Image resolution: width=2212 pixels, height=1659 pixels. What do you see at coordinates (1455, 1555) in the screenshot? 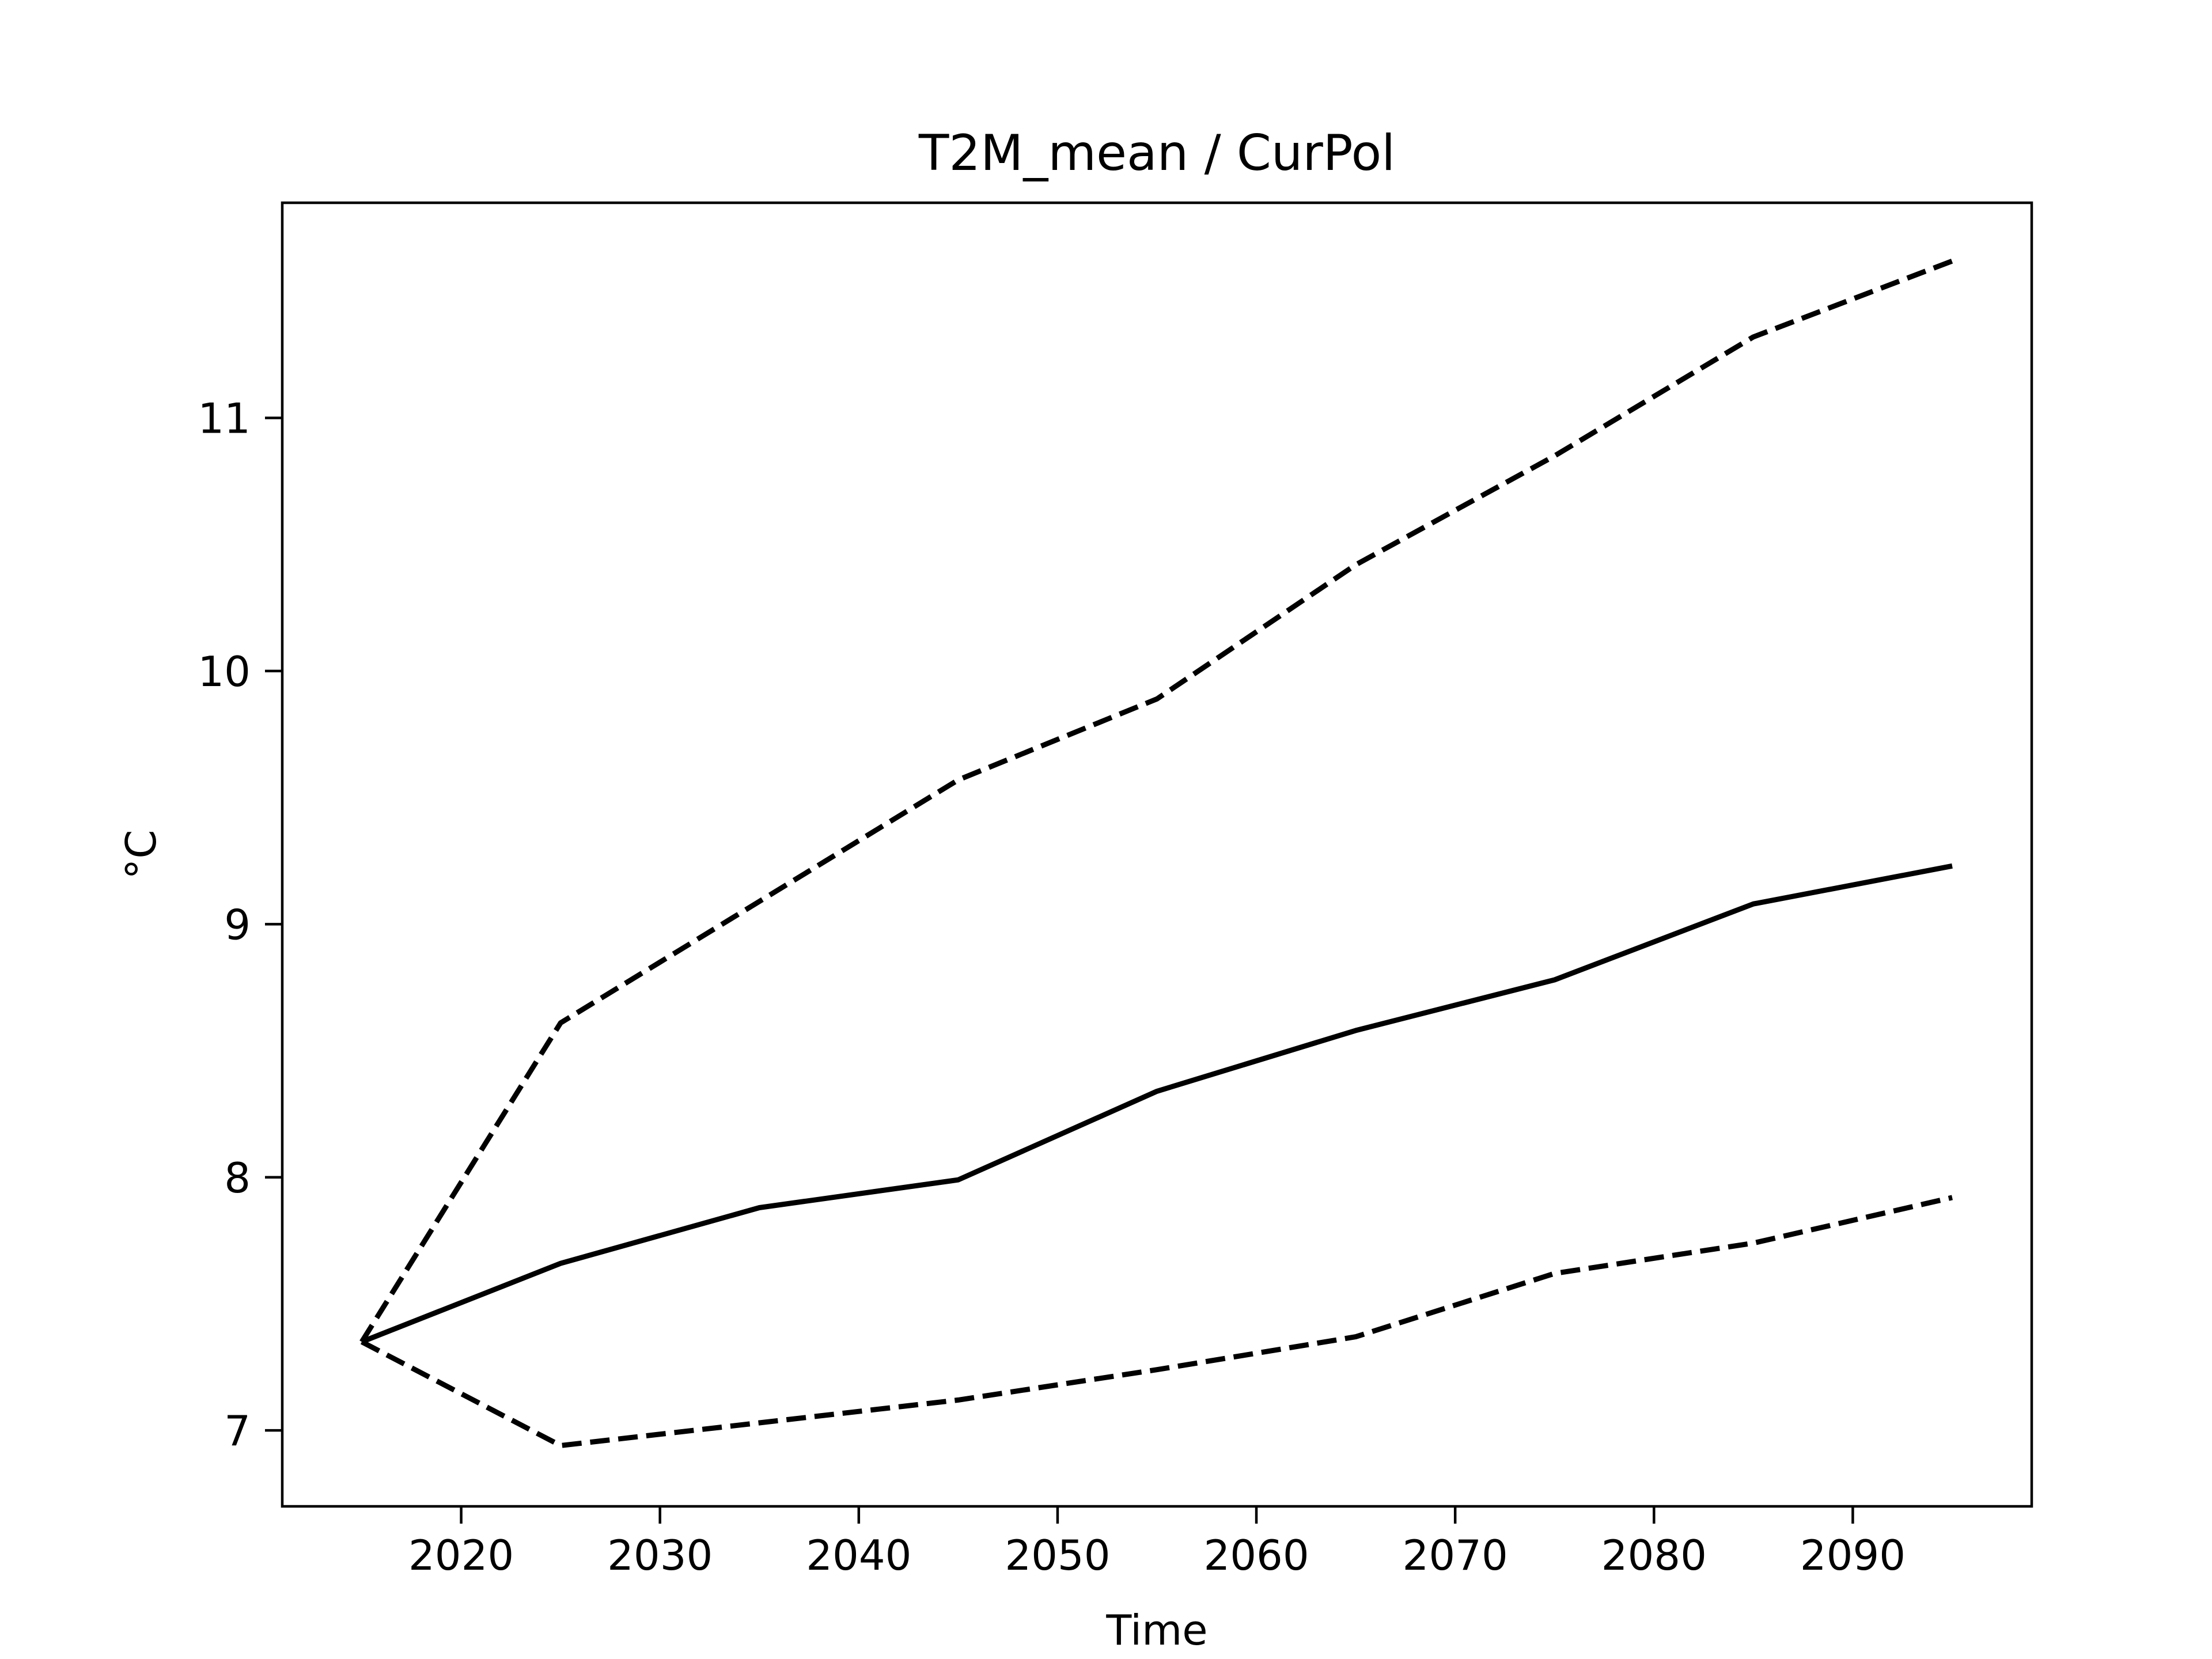
I see `x-tick-label: 2070` at bounding box center [1455, 1555].